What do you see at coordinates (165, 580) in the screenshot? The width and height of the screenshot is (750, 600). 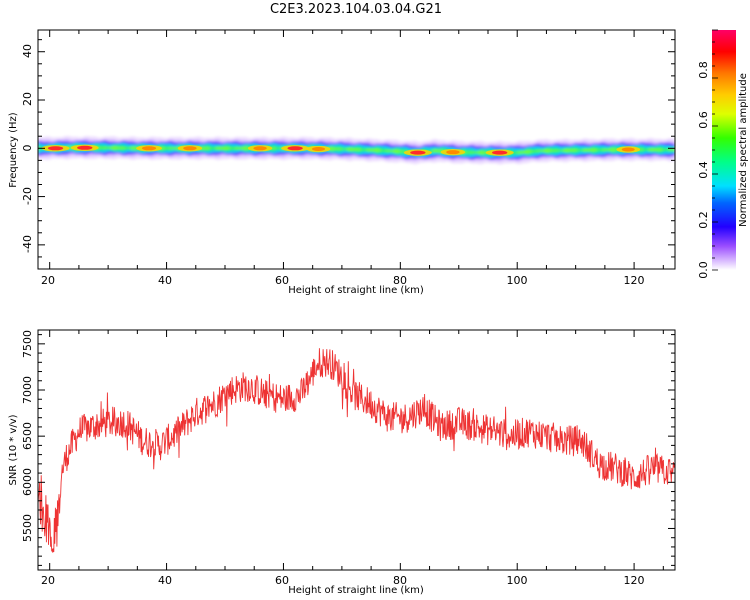 I see `snr-x-tick: 40` at bounding box center [165, 580].